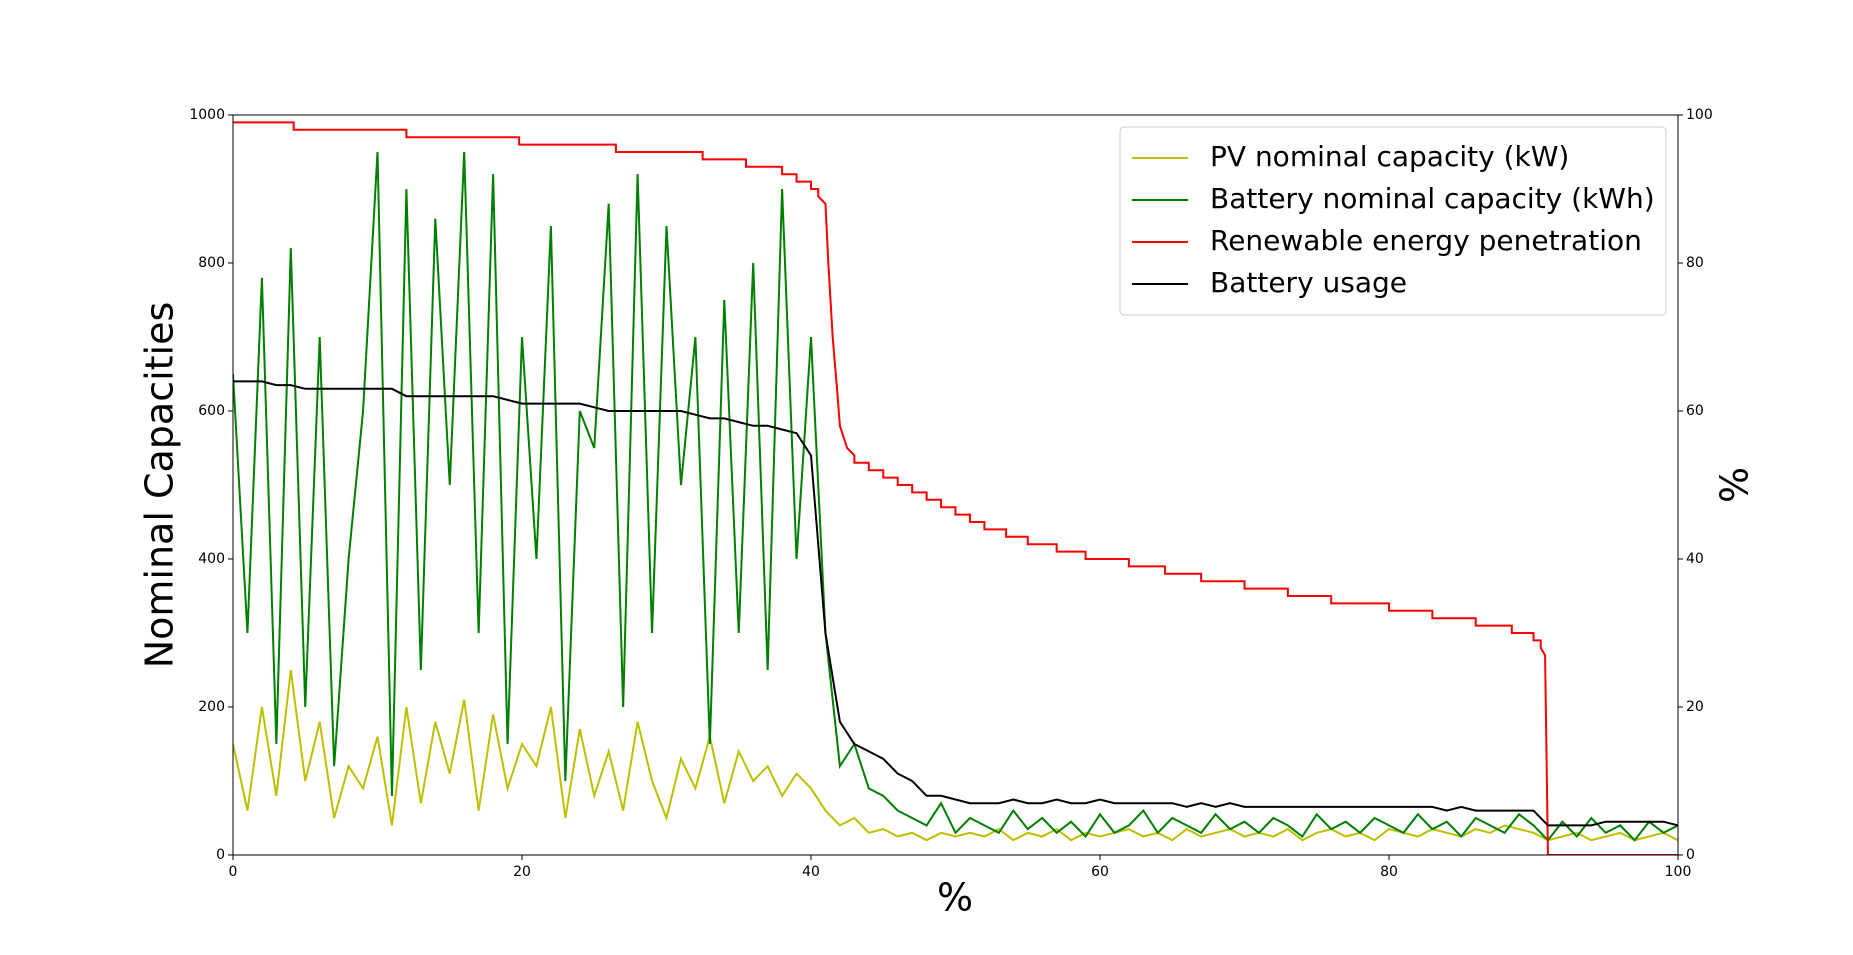 The image size is (1853, 955). I want to click on y-axis-label: Nominal Capacities, so click(160, 485).